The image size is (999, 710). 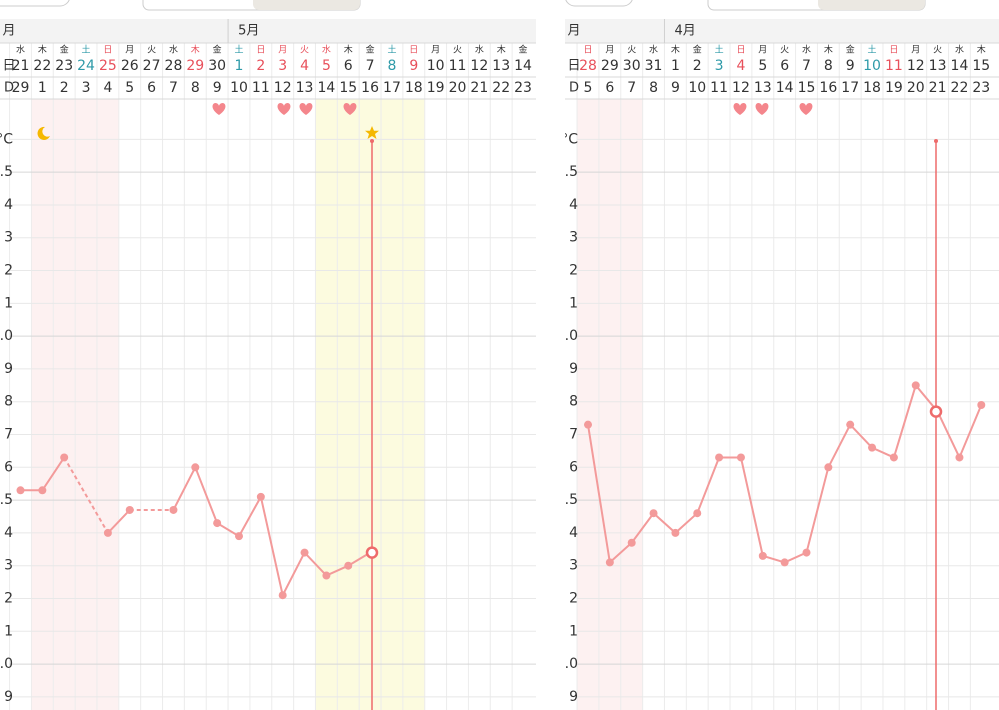 What do you see at coordinates (8, 598) in the screenshot?
I see `y-tick-label: 2` at bounding box center [8, 598].